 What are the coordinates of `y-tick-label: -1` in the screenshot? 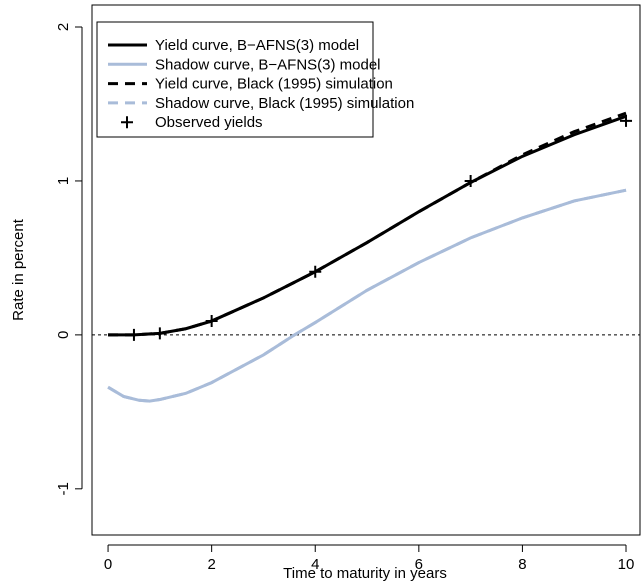 It's located at (63, 488).